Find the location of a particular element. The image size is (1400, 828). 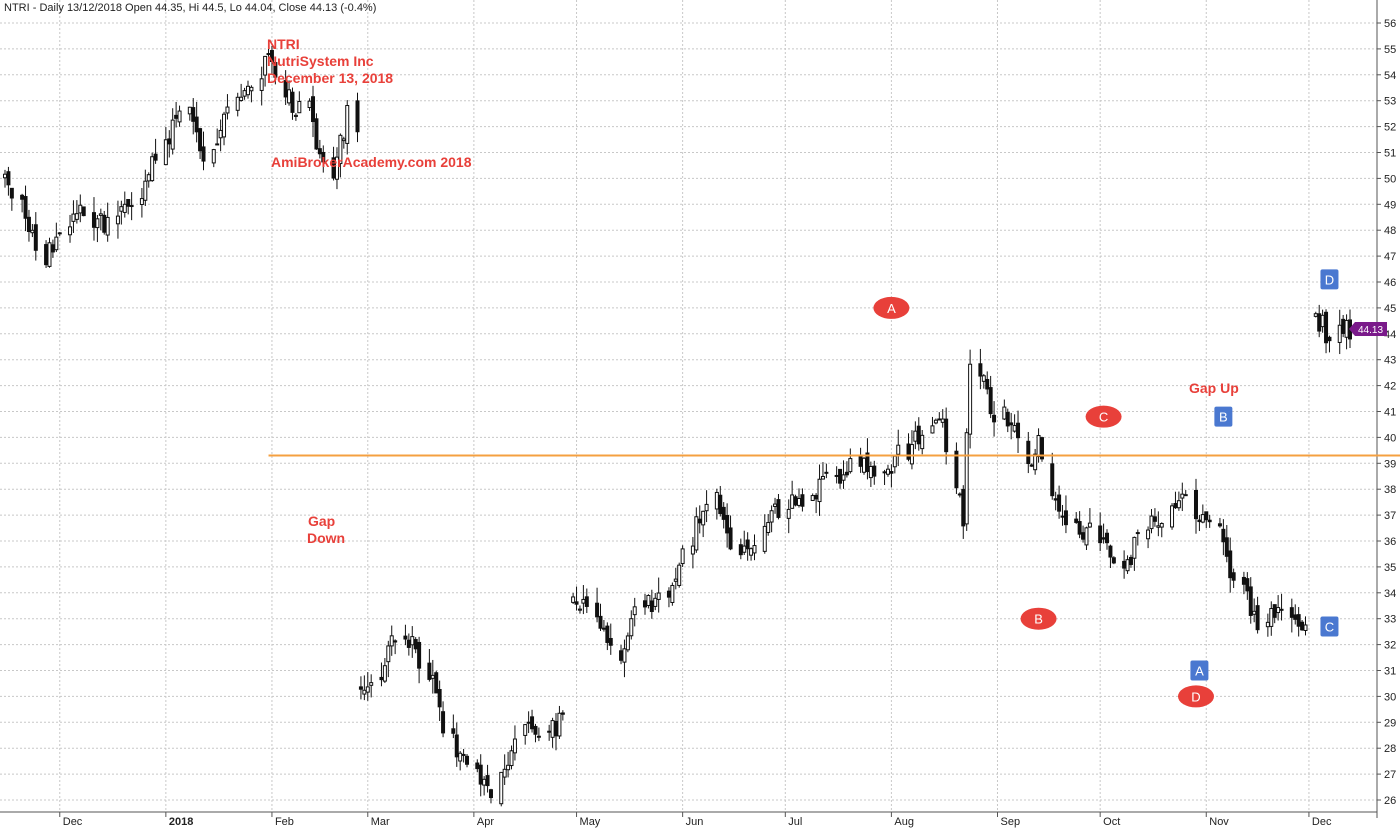

y-tick-label: 31 is located at coordinates (1390, 672).